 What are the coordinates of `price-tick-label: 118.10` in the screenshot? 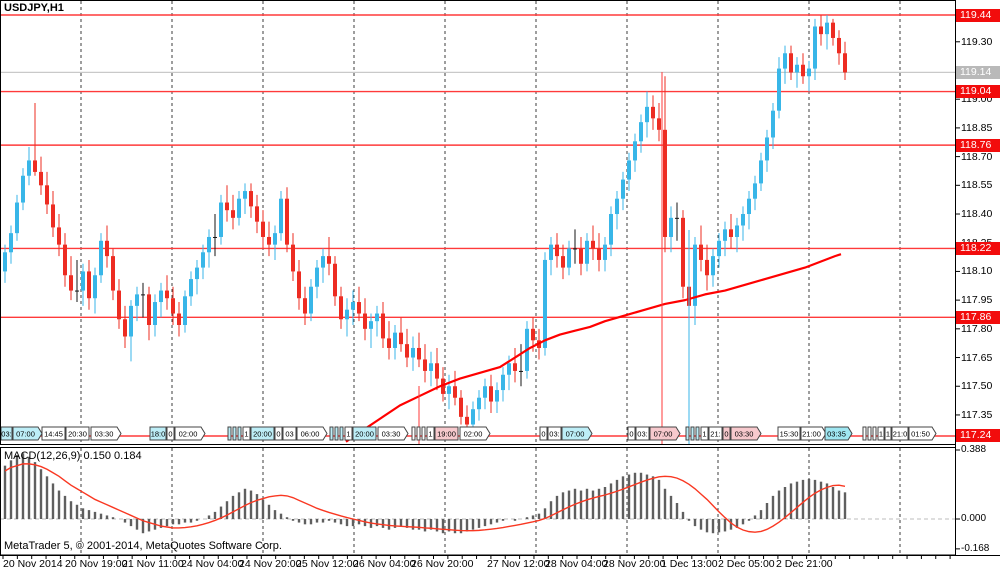 It's located at (977, 271).